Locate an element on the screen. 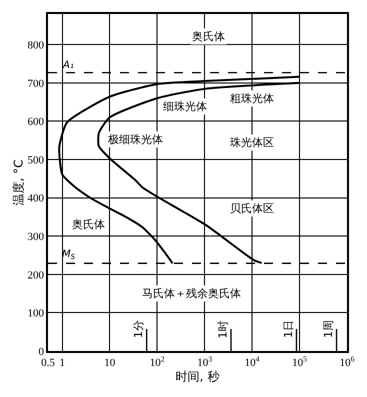 This screenshot has height=397, width=367. annotation: 贝氏体区 is located at coordinates (252, 208).